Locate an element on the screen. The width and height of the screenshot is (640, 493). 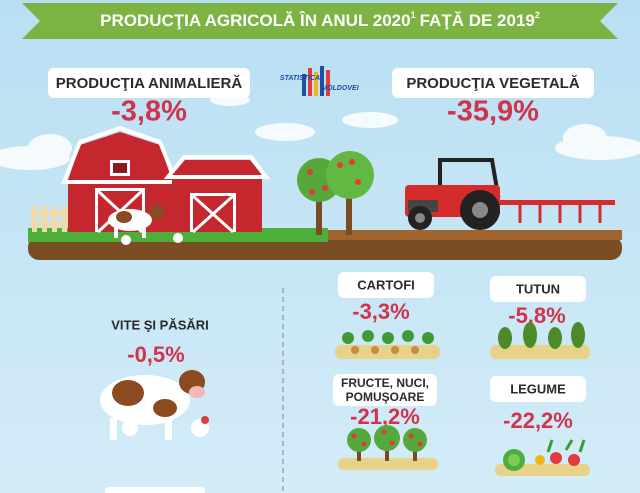
item-label: TUTUN is located at coordinates (538, 288).